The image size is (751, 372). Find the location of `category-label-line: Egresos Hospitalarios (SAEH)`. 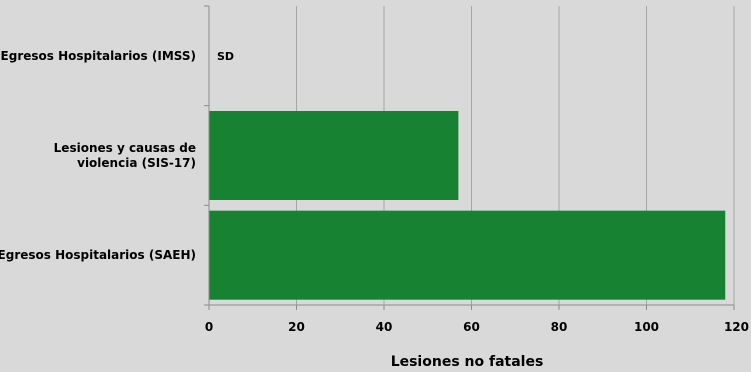

category-label-line: Egresos Hospitalarios (SAEH) is located at coordinates (98, 255).